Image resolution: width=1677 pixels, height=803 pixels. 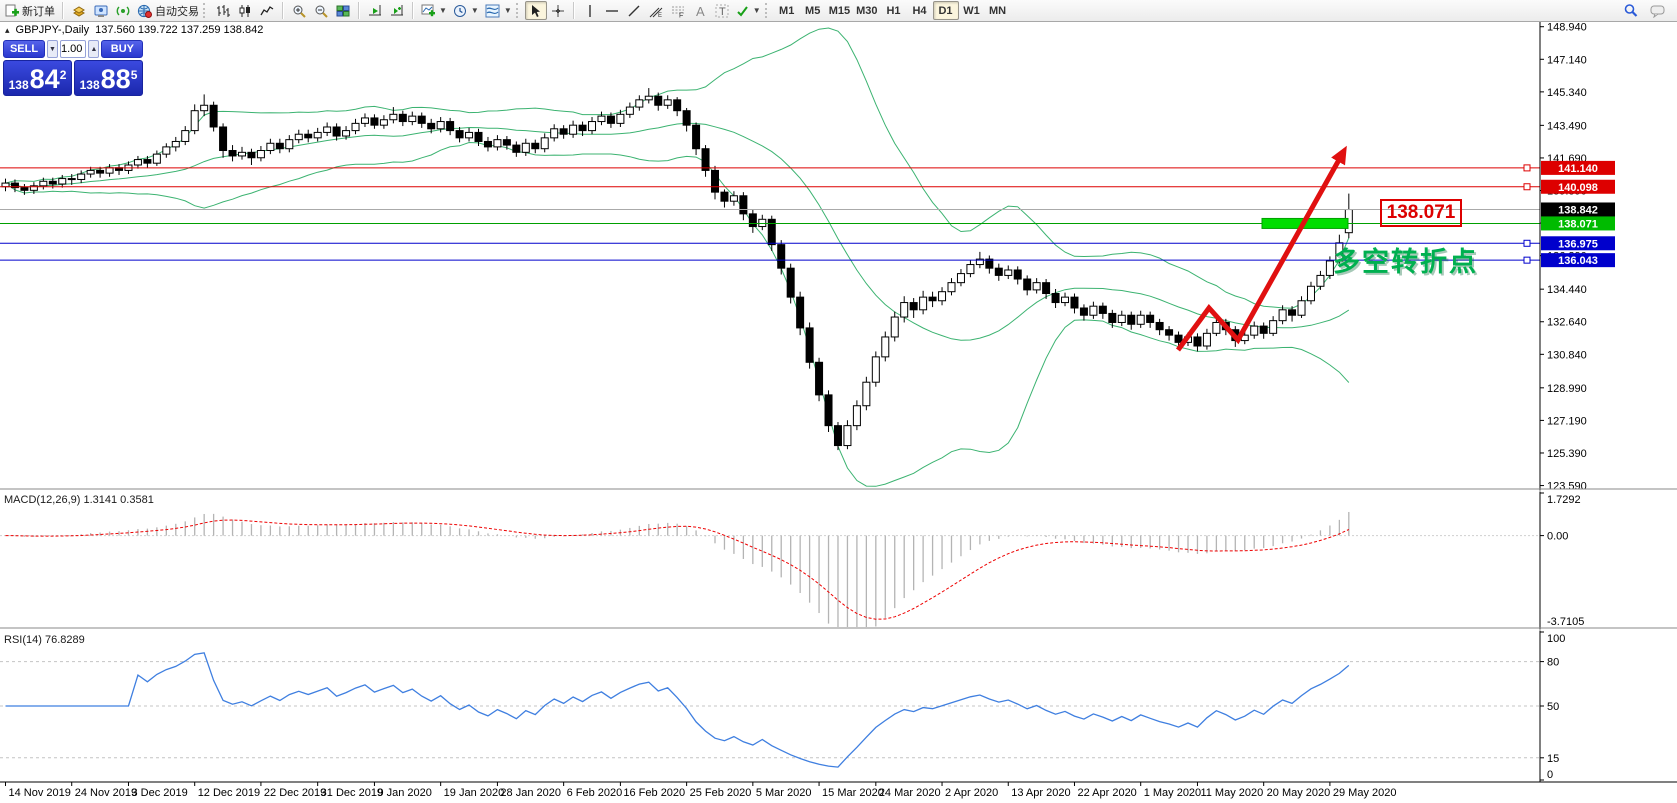 I want to click on volume-up-button: ▲, so click(x=94, y=49).